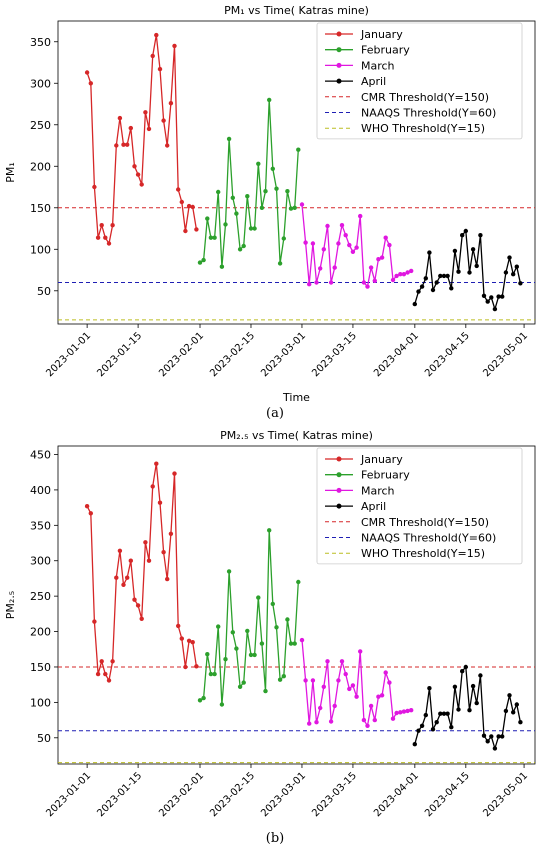 The width and height of the screenshot is (550, 850). I want to click on legend-box, so click(419, 506).